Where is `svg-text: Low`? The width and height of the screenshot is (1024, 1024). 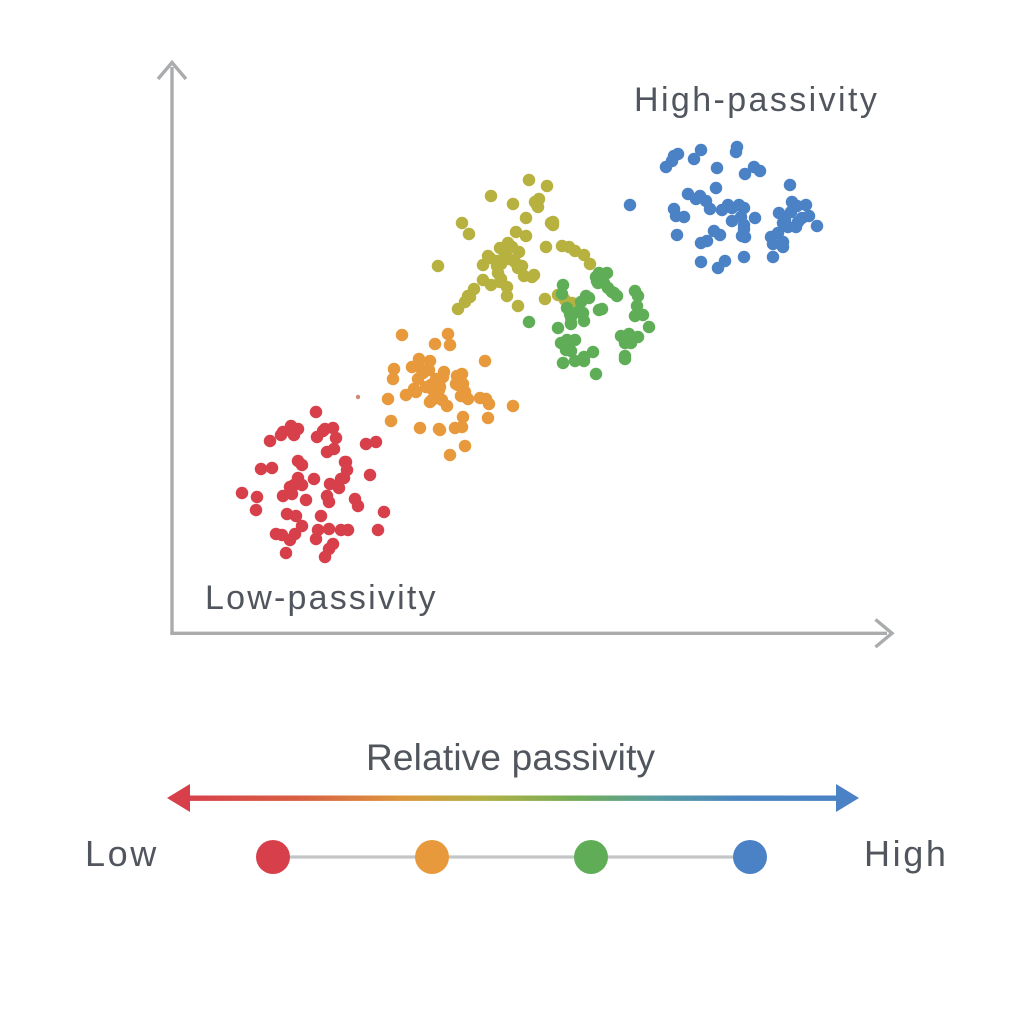
svg-text: Low is located at coordinates (122, 853).